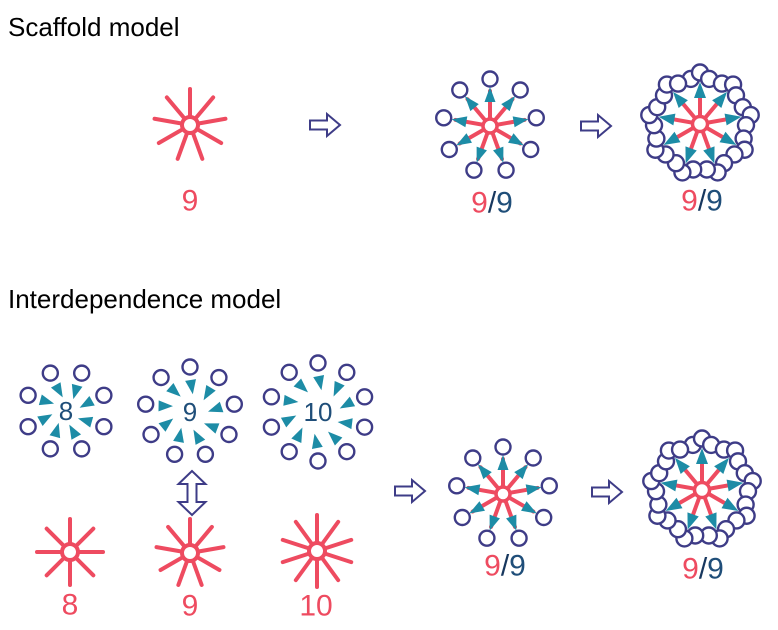 This screenshot has height=630, width=778. I want to click on ring-count-label: 8, so click(66, 411).